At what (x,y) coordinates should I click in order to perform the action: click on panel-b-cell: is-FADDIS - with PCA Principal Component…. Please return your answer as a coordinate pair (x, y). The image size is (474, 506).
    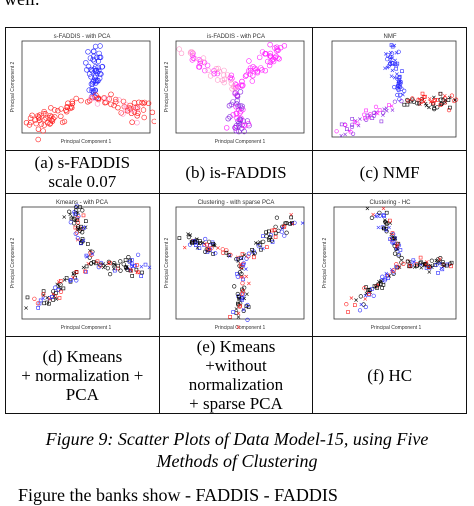
    Looking at the image, I should click on (236, 89).